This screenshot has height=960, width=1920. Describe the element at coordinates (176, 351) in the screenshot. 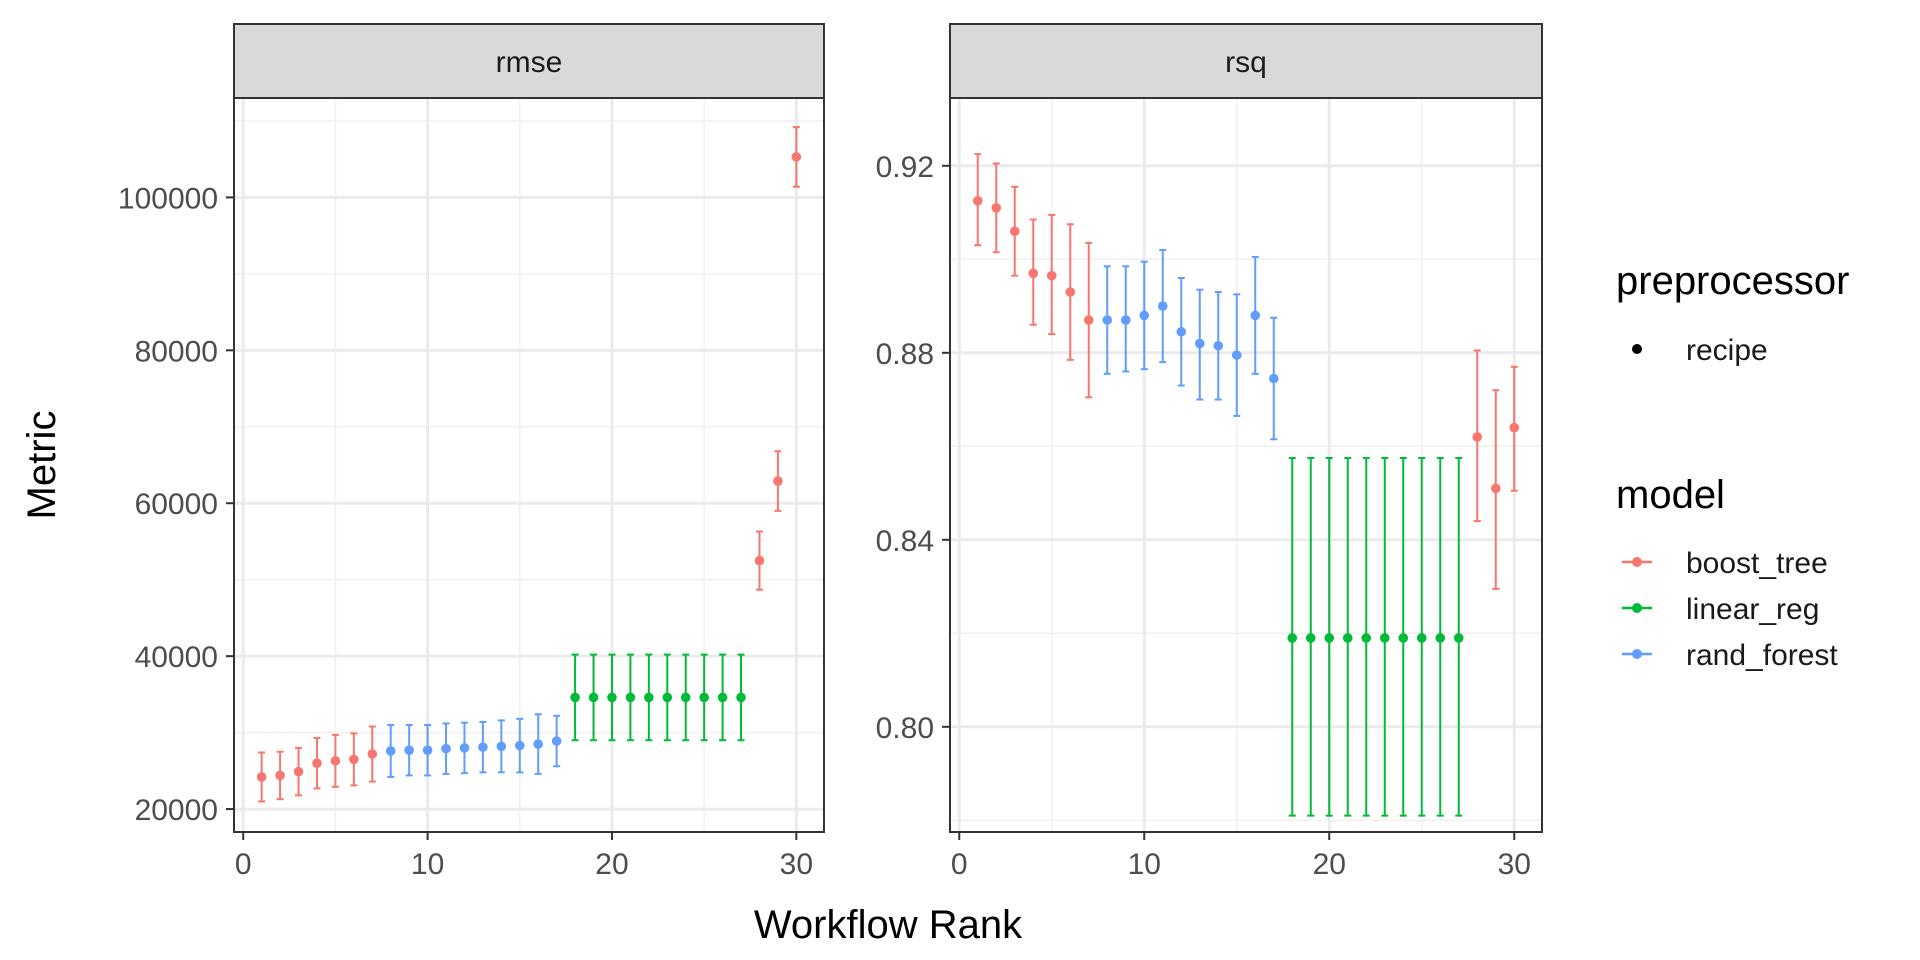

I see `y-tick-label: 80000` at that location.